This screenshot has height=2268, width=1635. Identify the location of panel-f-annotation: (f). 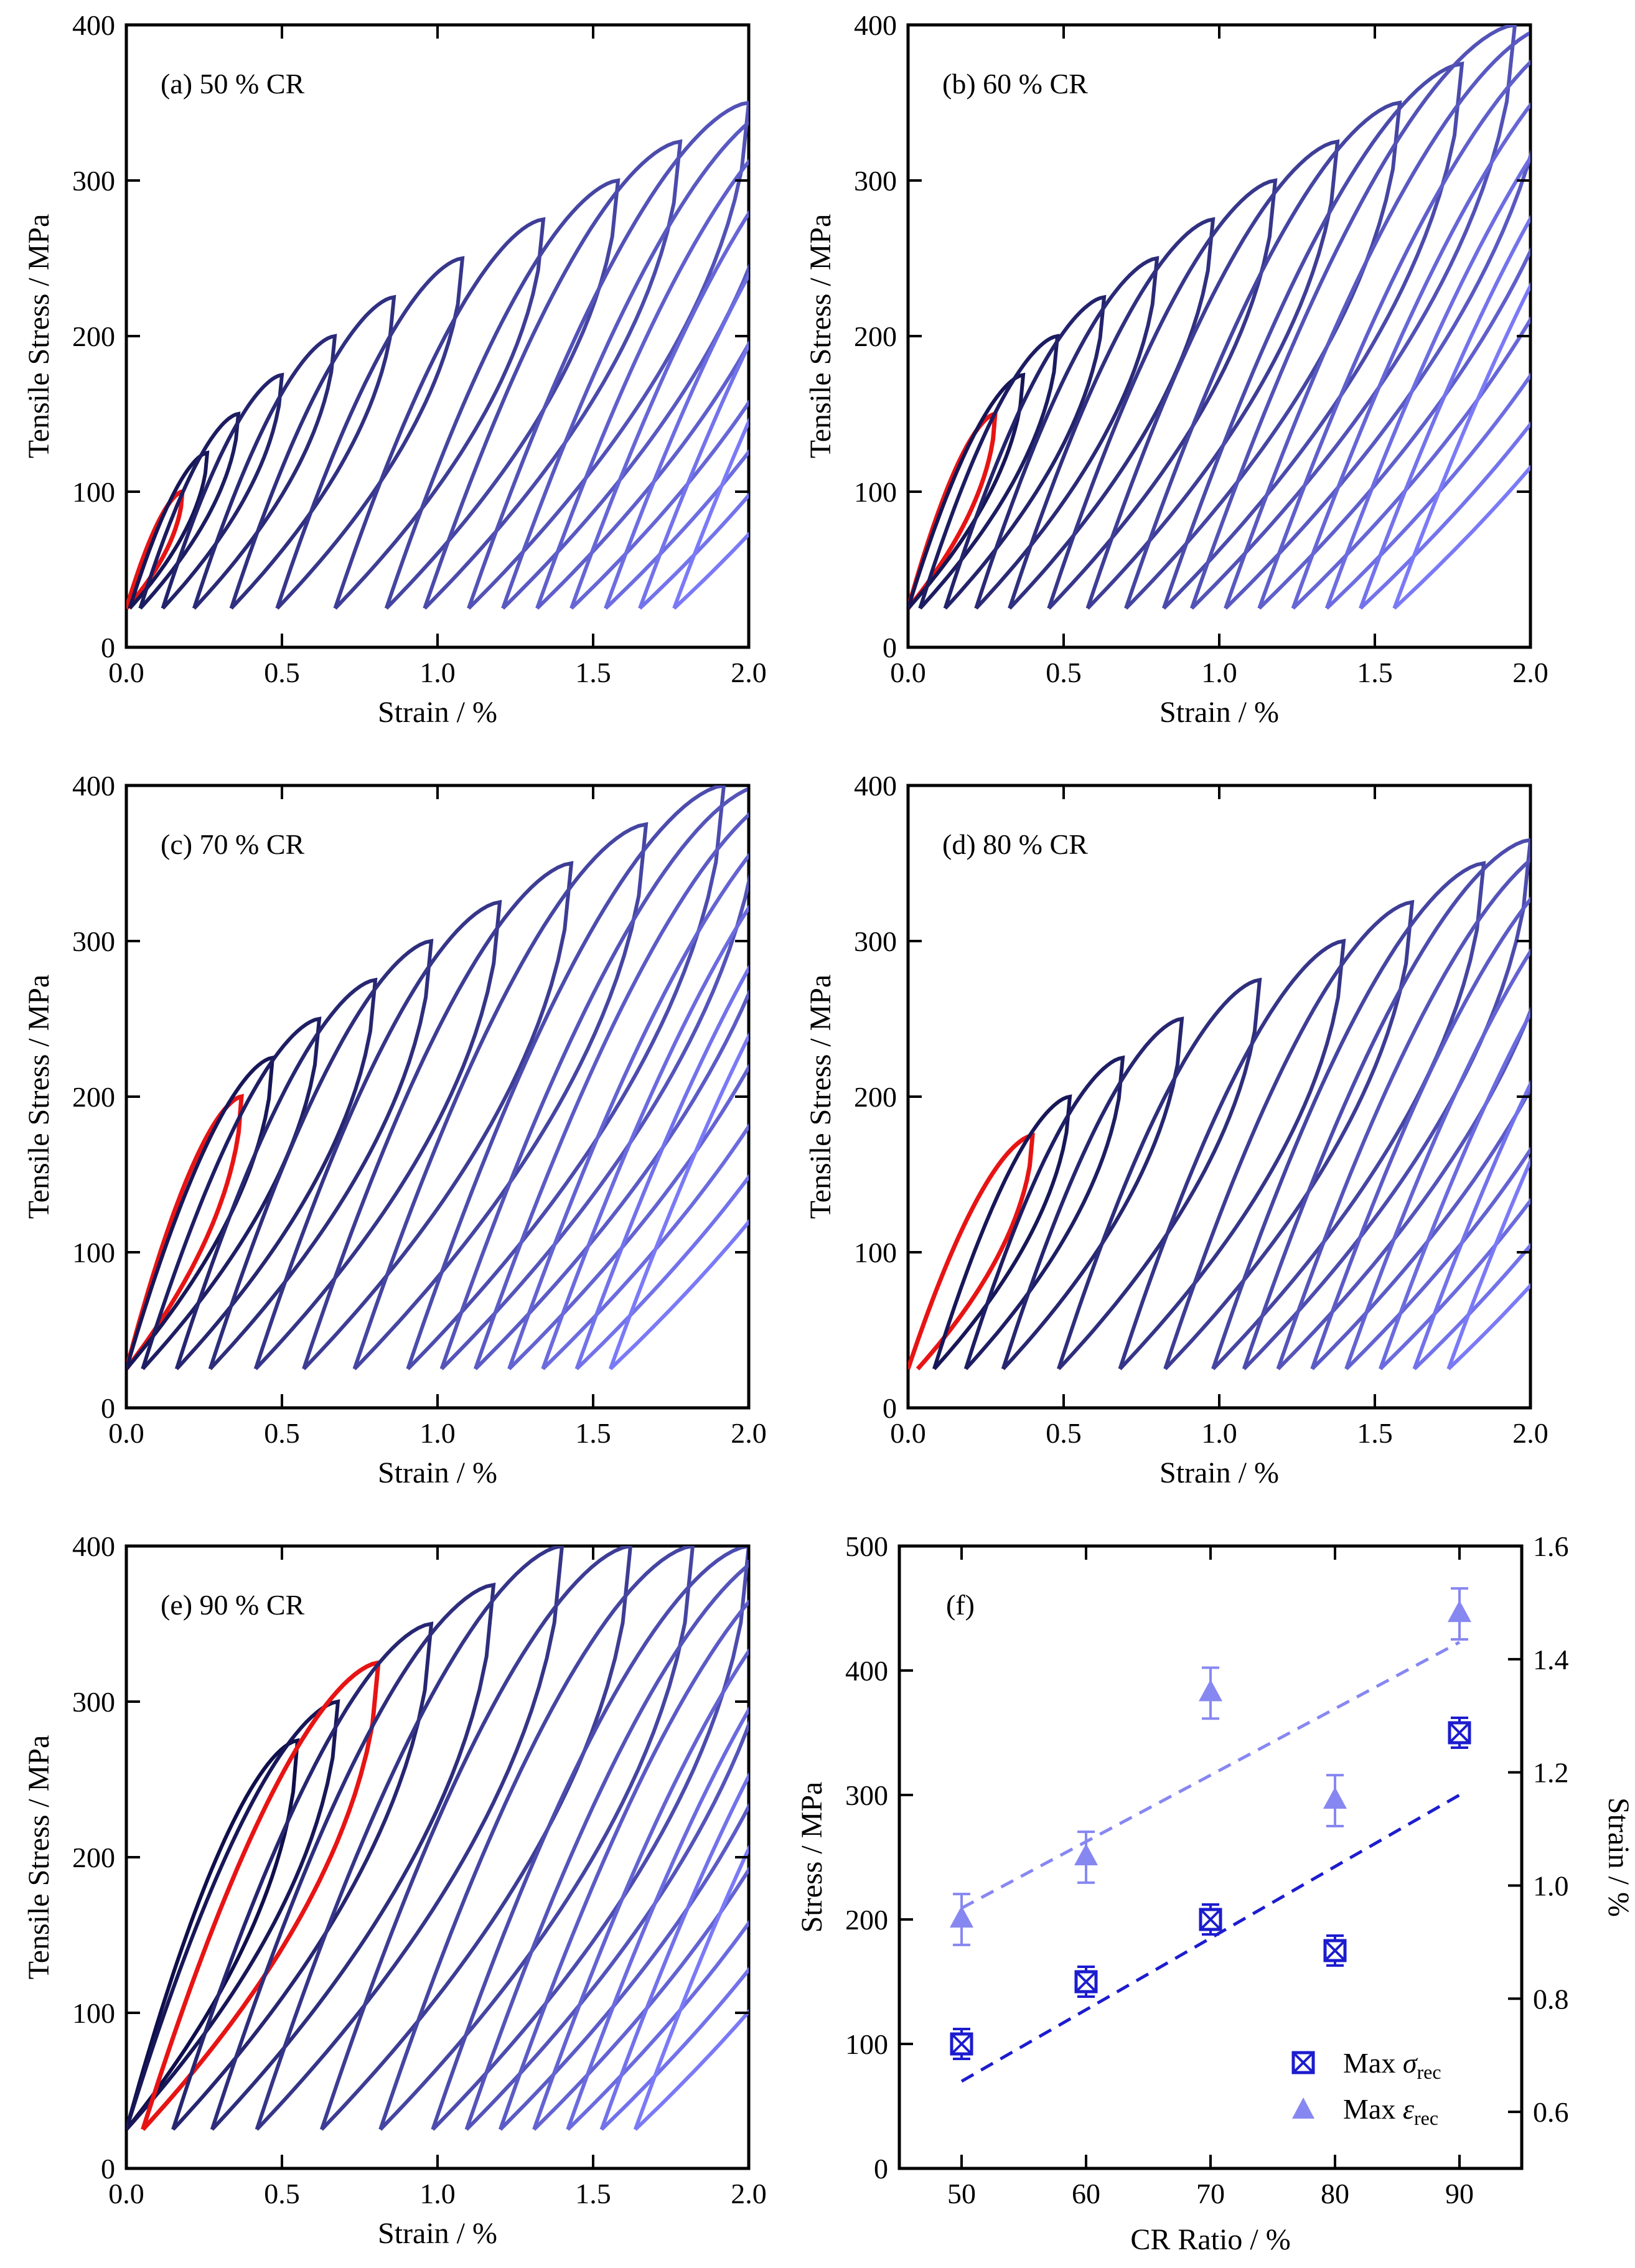
(960, 1605).